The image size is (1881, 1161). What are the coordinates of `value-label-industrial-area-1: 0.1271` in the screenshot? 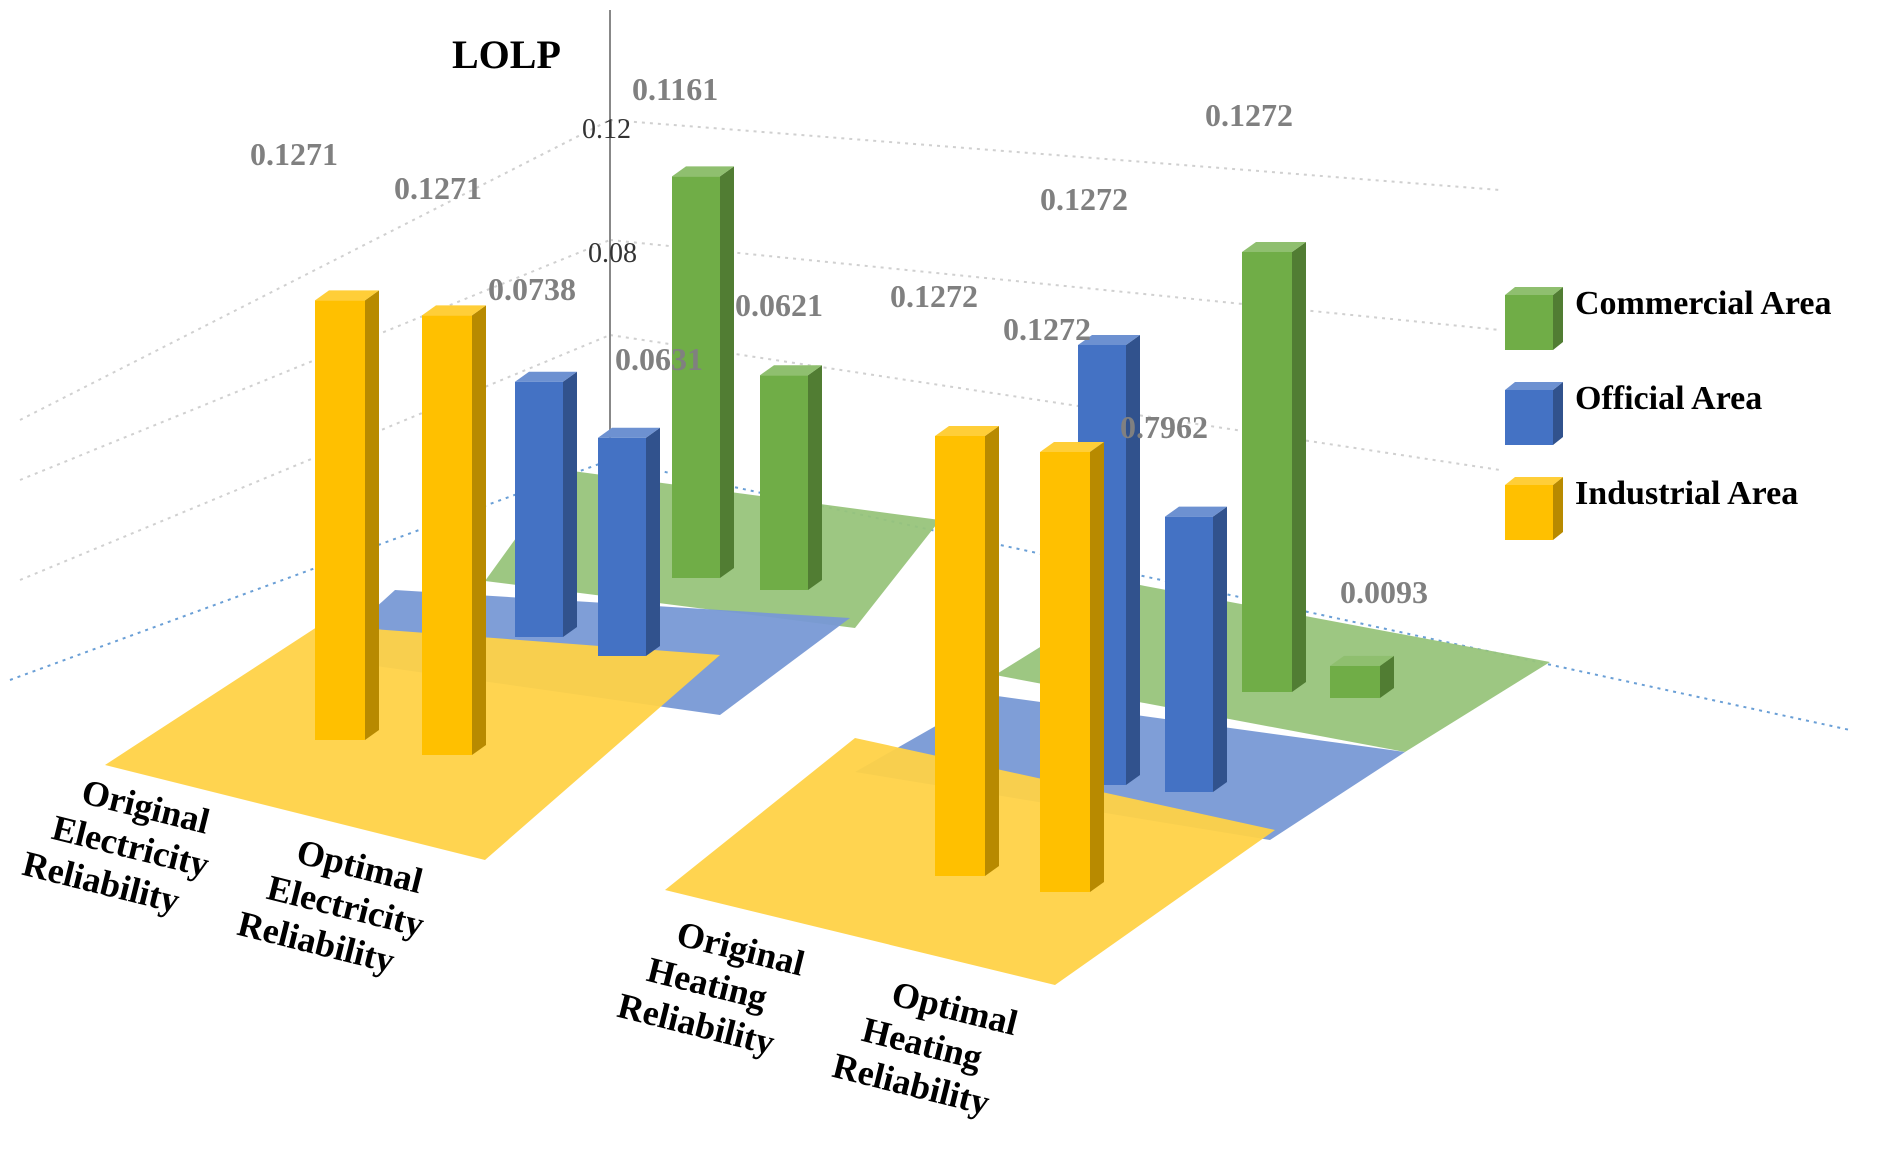 It's located at (294, 154).